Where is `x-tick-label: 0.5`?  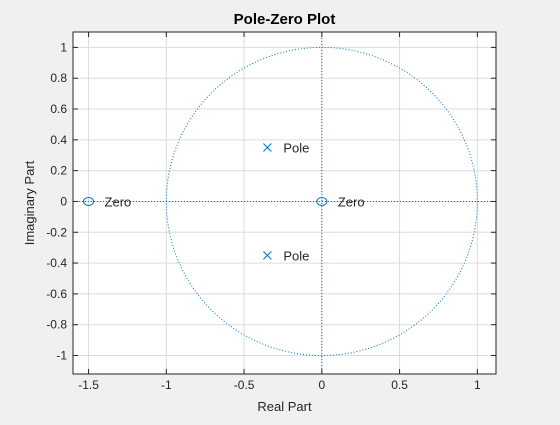 x-tick-label: 0.5 is located at coordinates (399, 385).